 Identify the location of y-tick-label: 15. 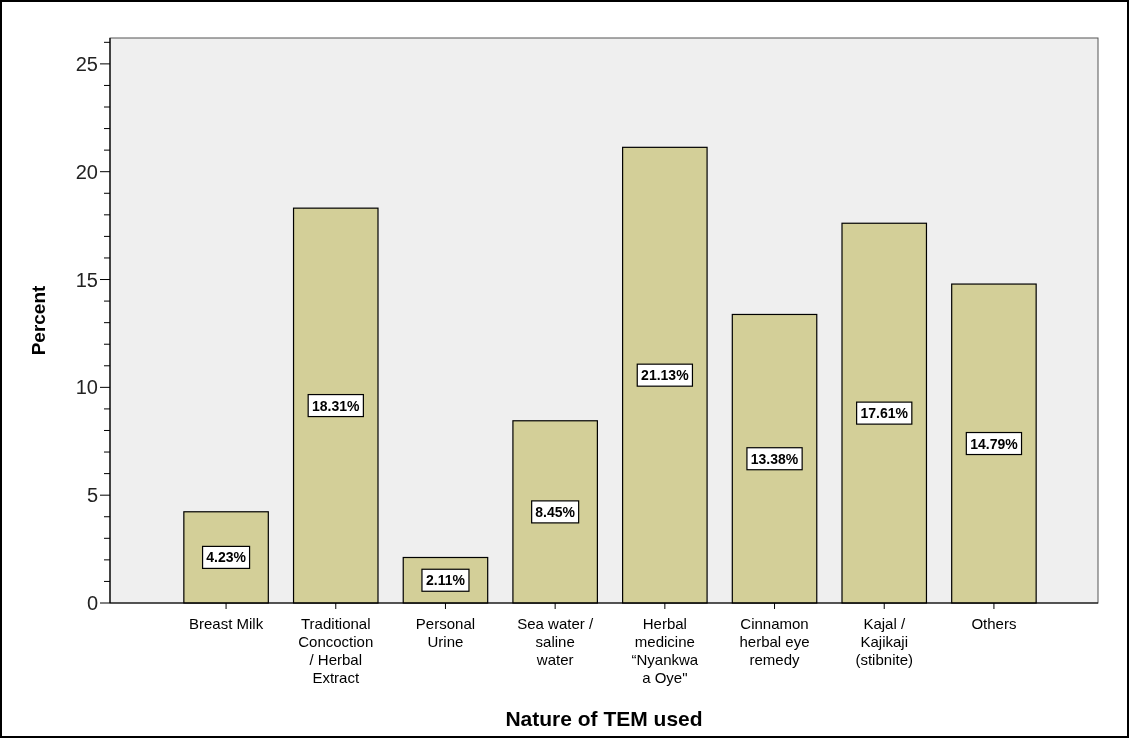
(86, 279).